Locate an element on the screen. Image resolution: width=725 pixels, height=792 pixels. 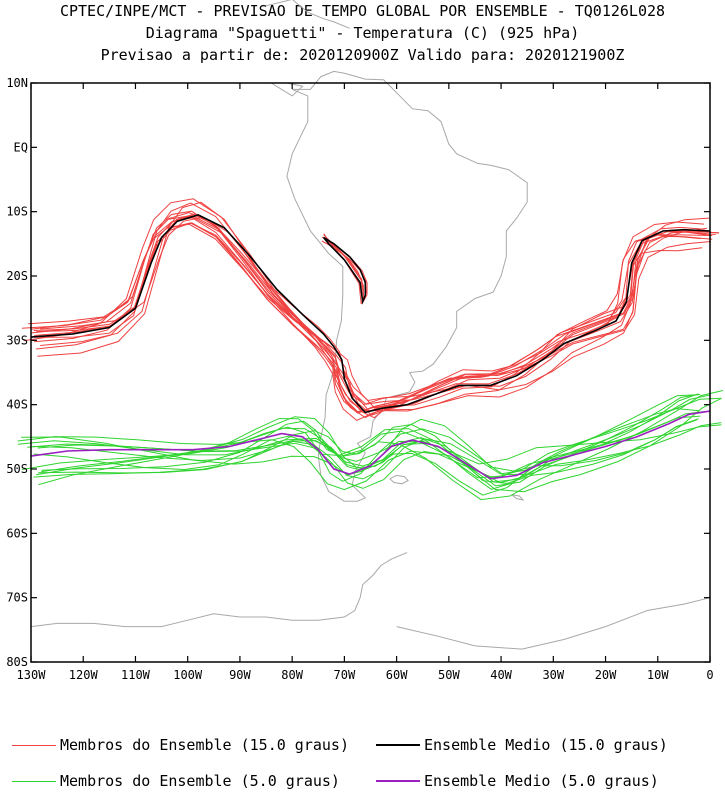
x-tick-label: 30W is located at coordinates (553, 675).